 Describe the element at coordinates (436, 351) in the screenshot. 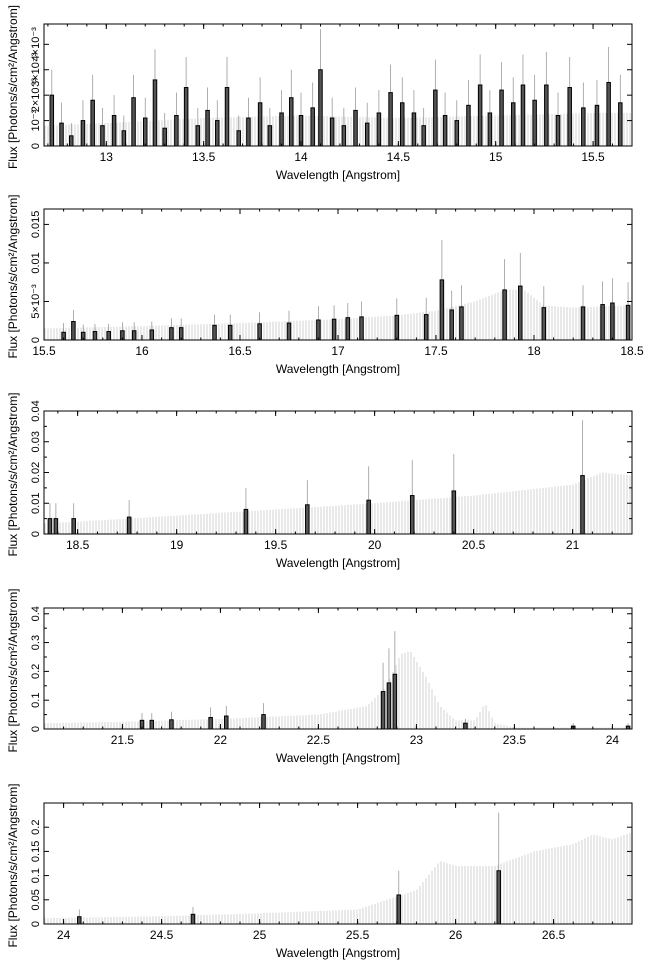

I see `x-tick-label: 17.5` at that location.